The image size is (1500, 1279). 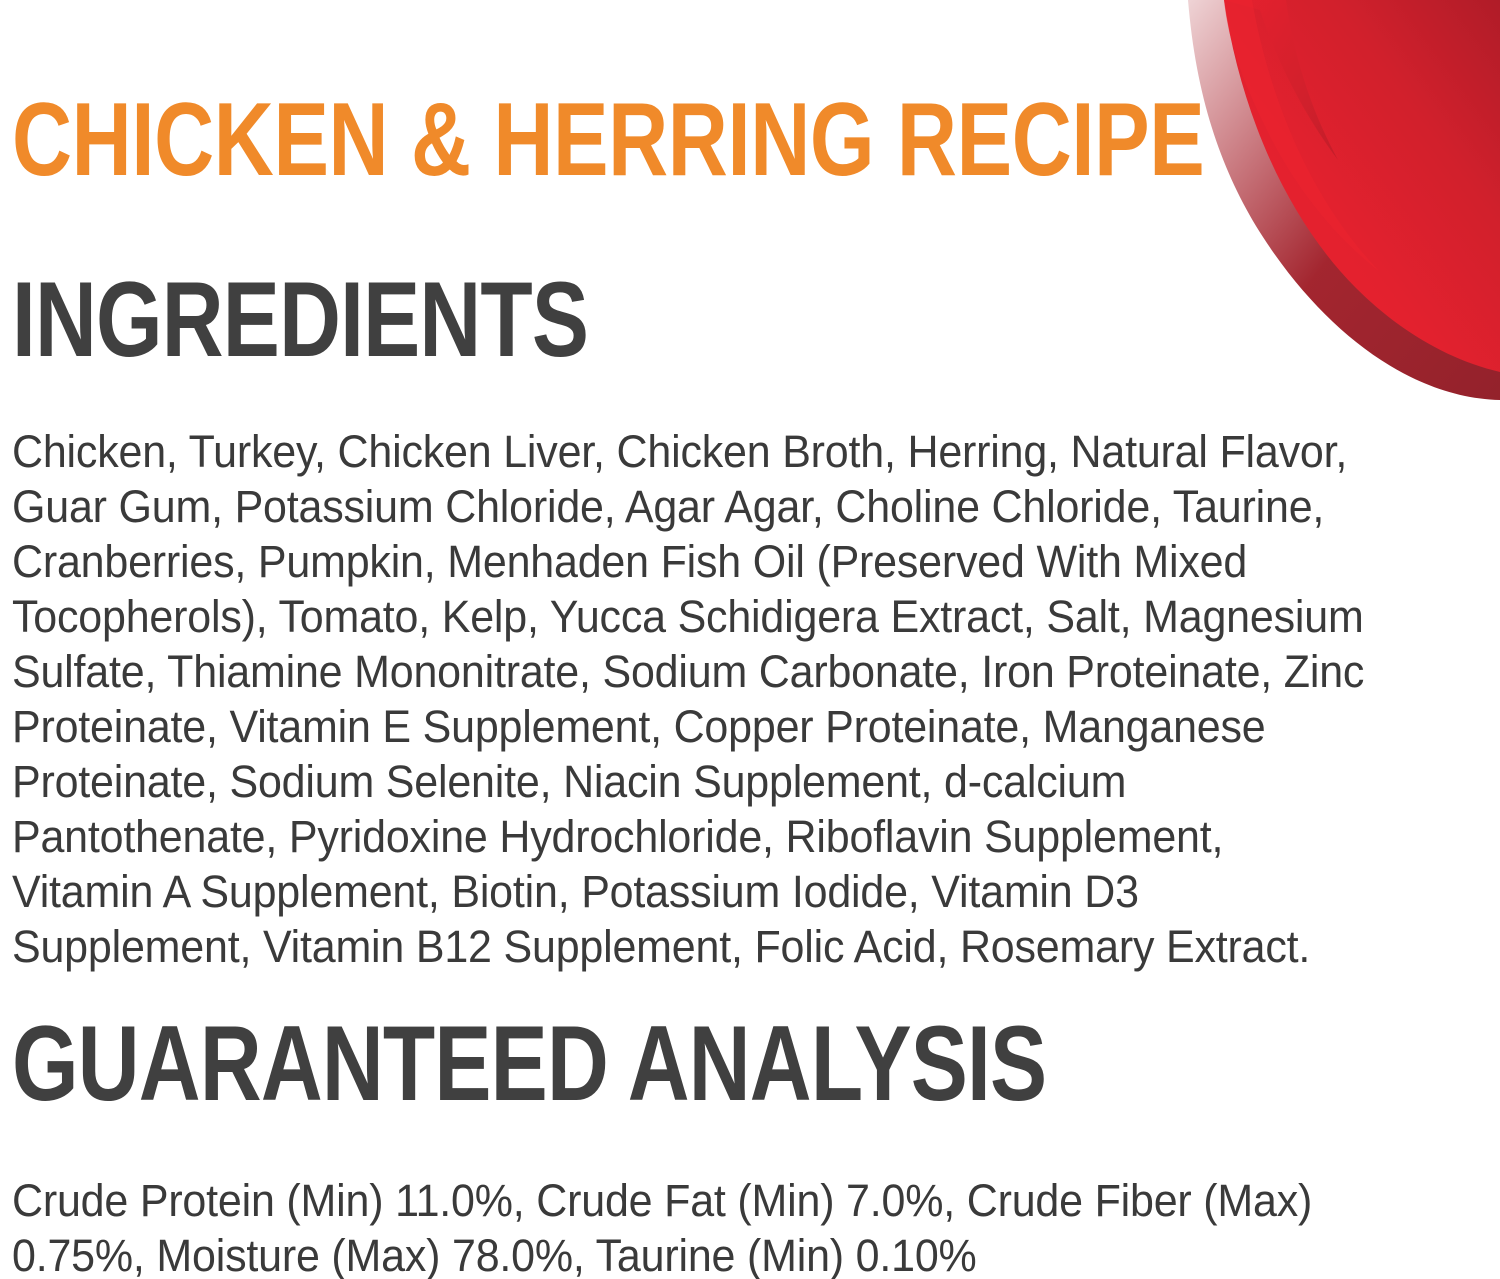 I want to click on guaranteed-analysis-heading: GUARANTEED ANALYSIS, so click(x=529, y=1063).